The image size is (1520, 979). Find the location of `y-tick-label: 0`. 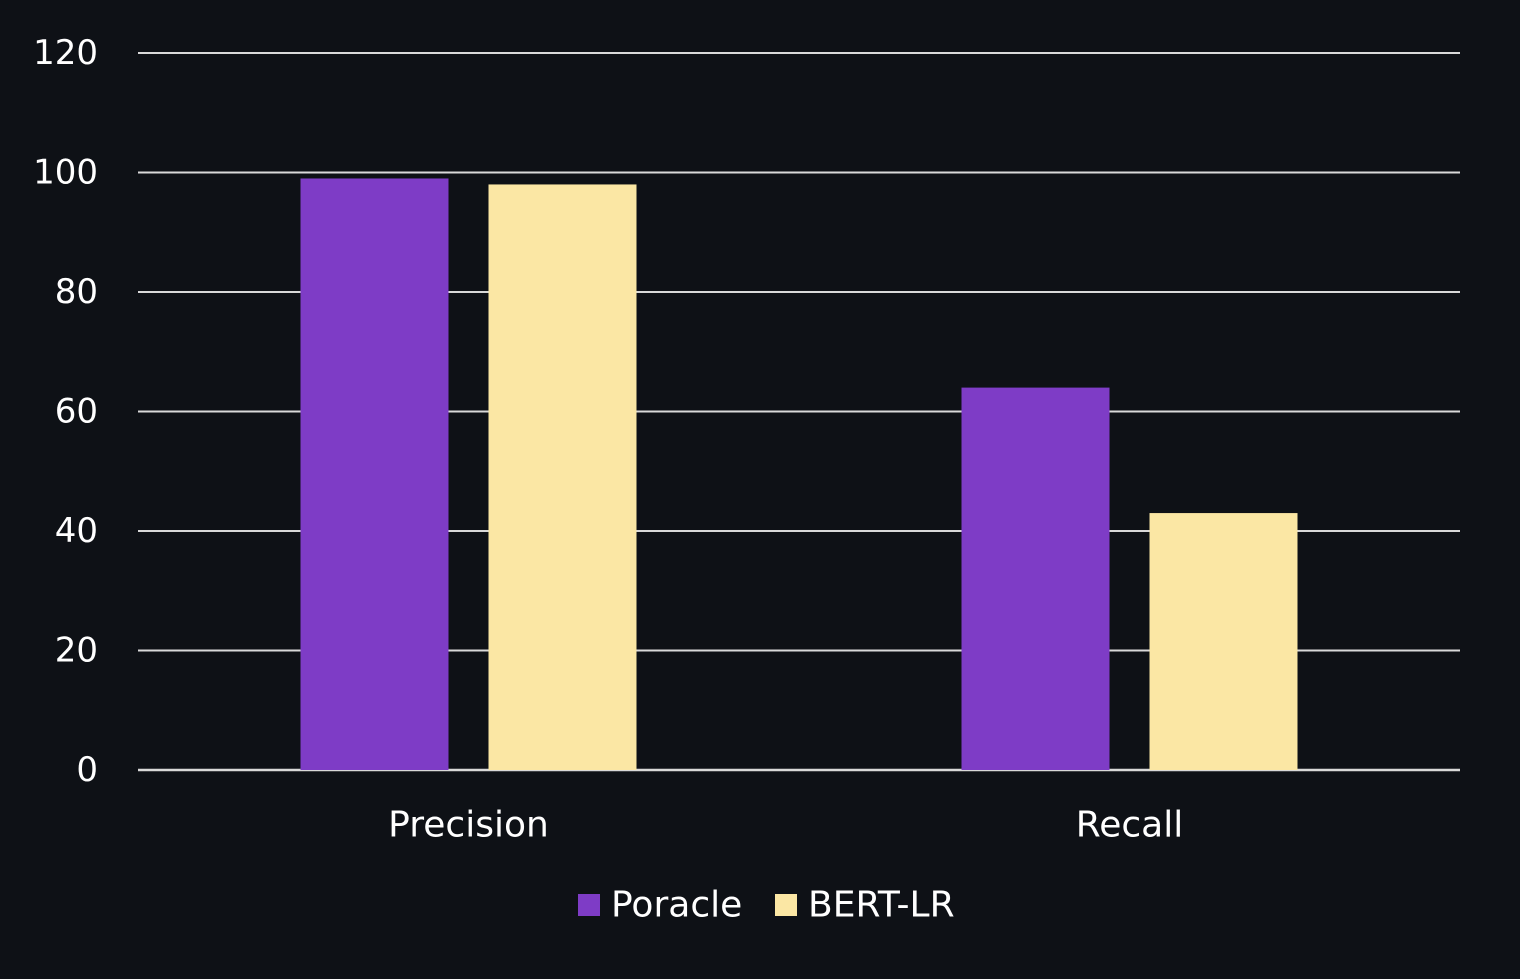

y-tick-label: 0 is located at coordinates (87, 770).